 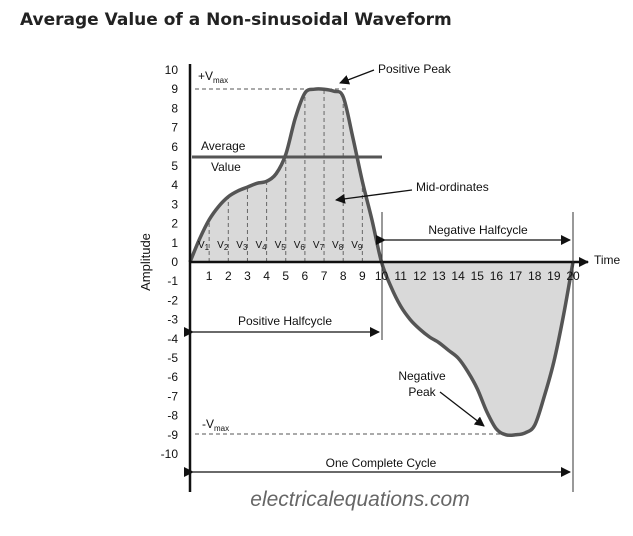 What do you see at coordinates (319, 246) in the screenshot?
I see `mid-ordinate-label: V7` at bounding box center [319, 246].